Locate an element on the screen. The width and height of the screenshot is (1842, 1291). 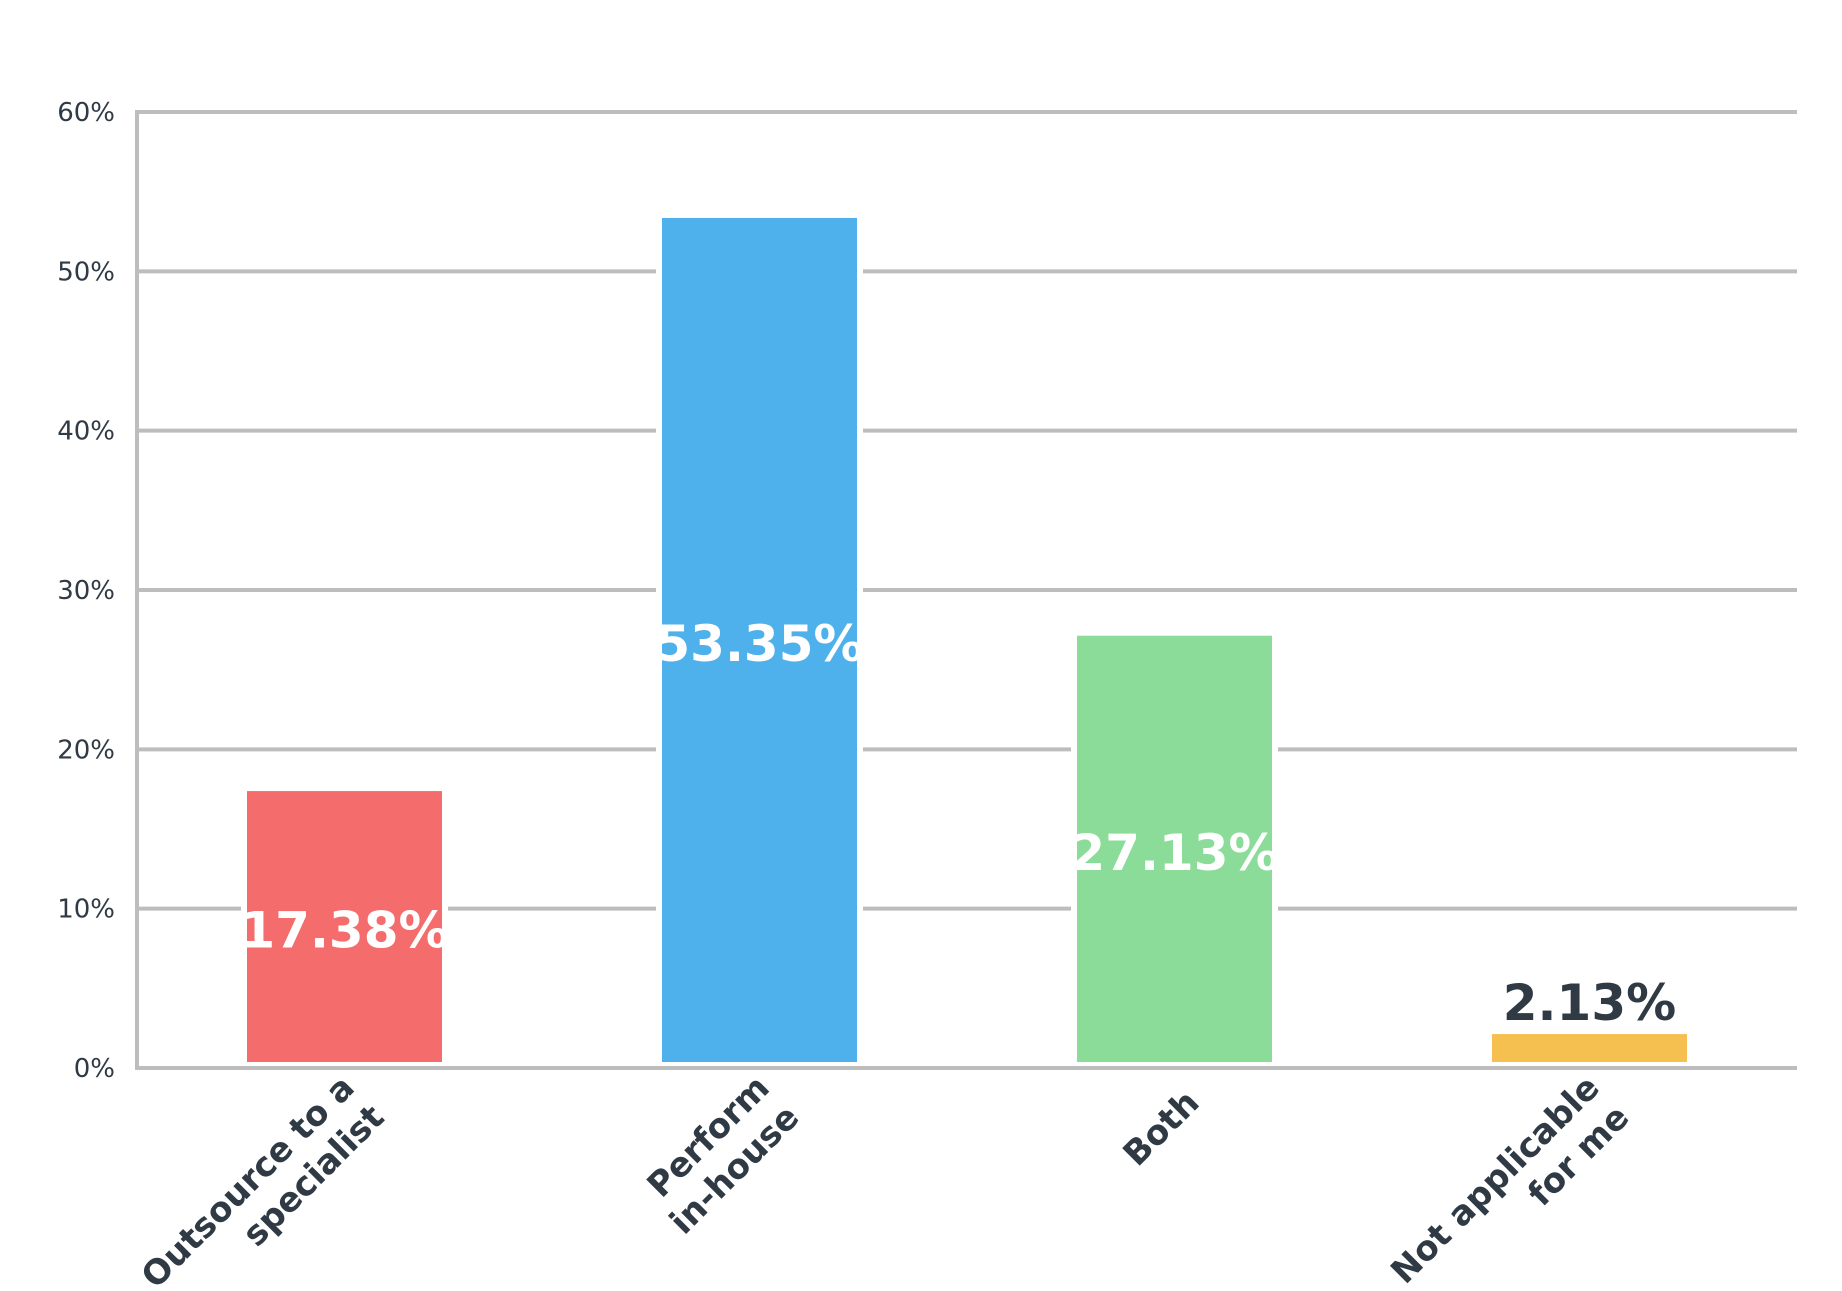
value-label: 17.38% is located at coordinates (344, 931).